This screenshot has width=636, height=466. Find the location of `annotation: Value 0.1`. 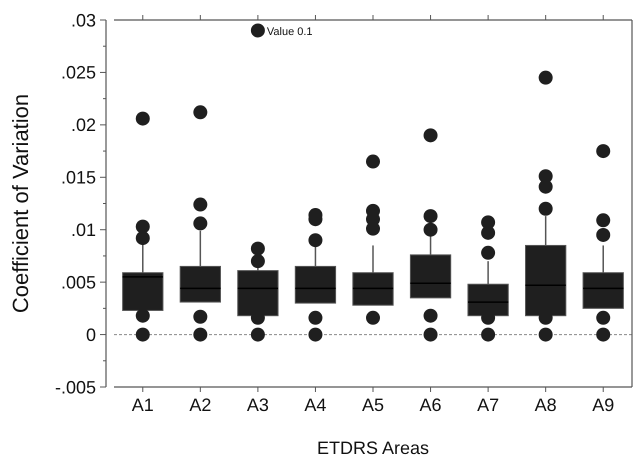

annotation: Value 0.1 is located at coordinates (289, 32).